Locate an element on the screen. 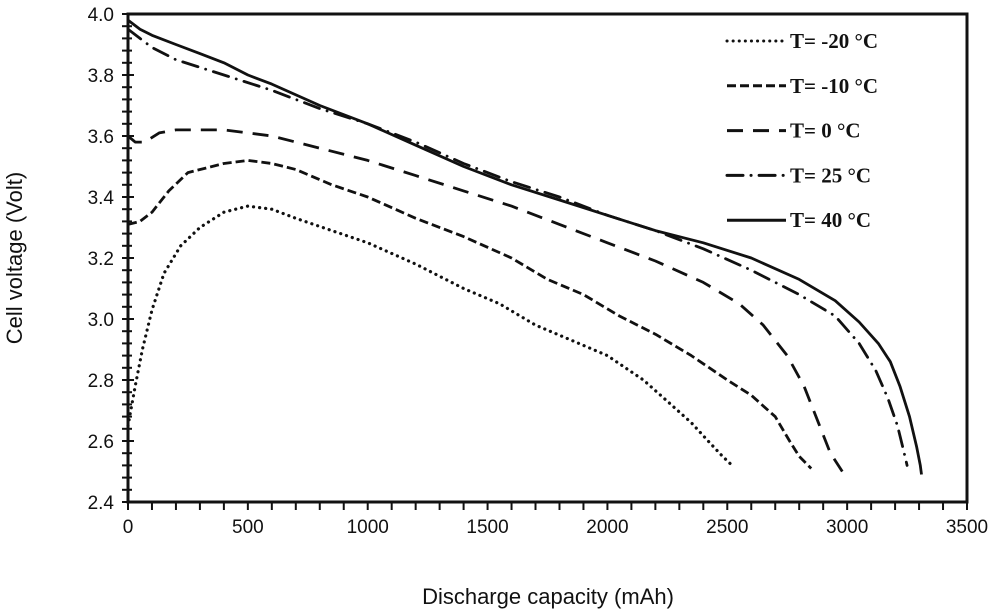 This screenshot has height=614, width=1000. legend-label-2: T= -10 °C is located at coordinates (834, 86).